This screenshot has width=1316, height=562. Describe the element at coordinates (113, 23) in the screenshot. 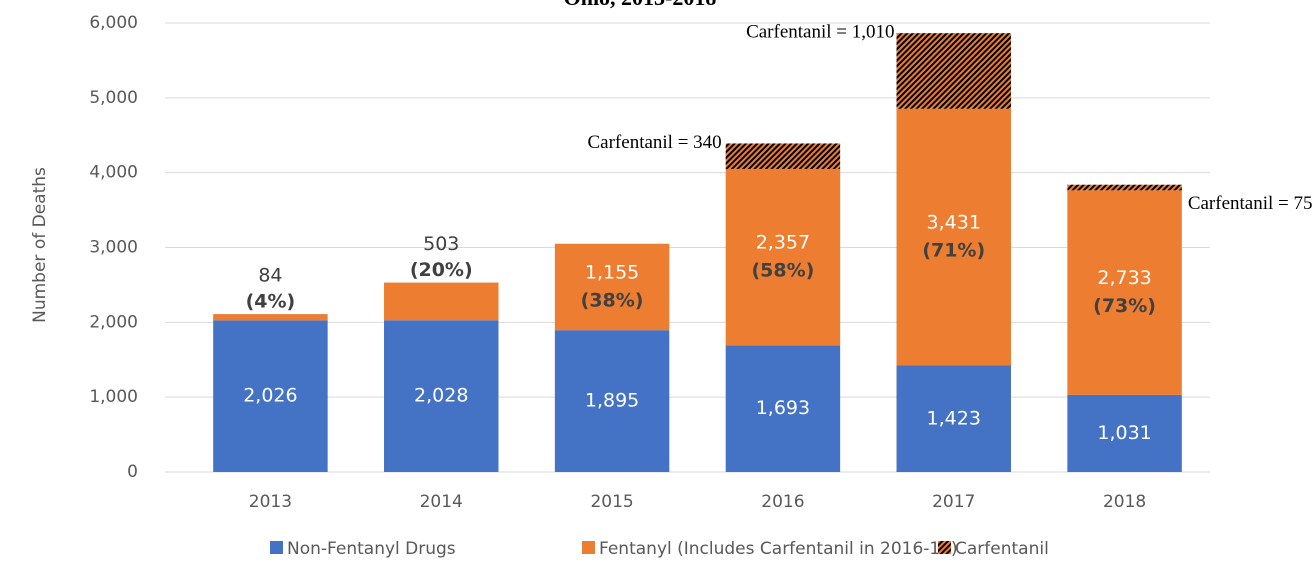

I see `y-tick-label: 6,000` at that location.